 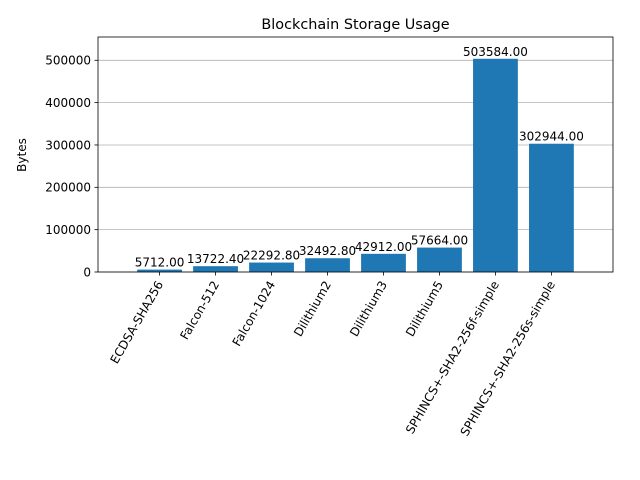 I want to click on bar-value-label: 13722.40, so click(x=215, y=259).